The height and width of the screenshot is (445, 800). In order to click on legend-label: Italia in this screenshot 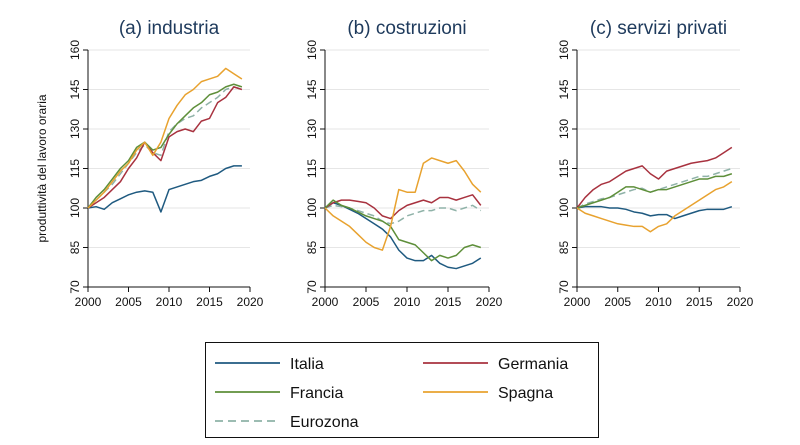, I will do `click(307, 364)`.